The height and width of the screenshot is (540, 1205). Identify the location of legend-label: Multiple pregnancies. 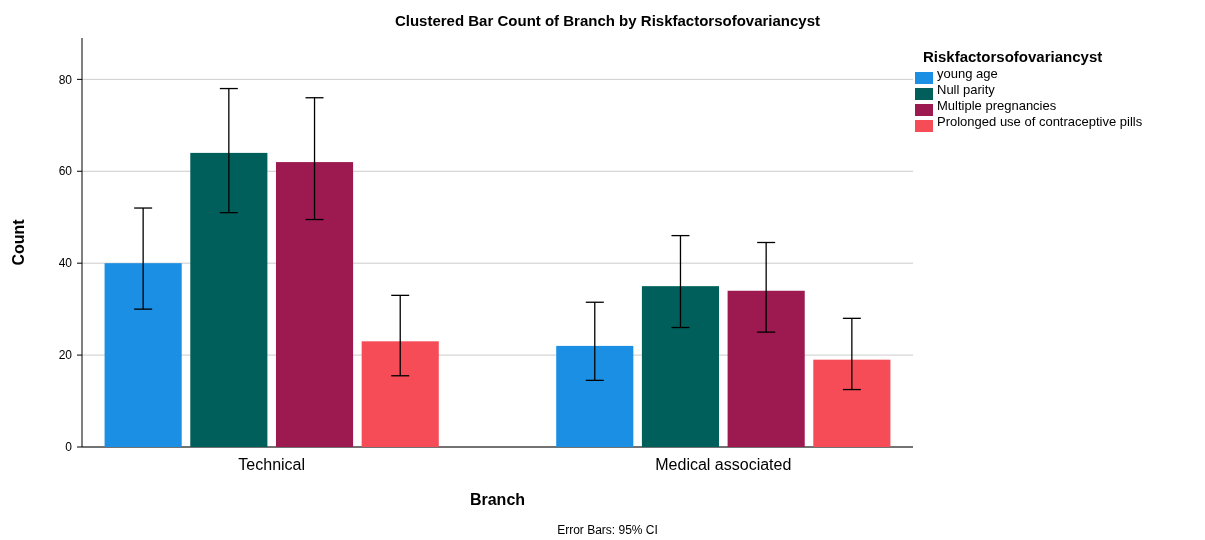
(997, 105).